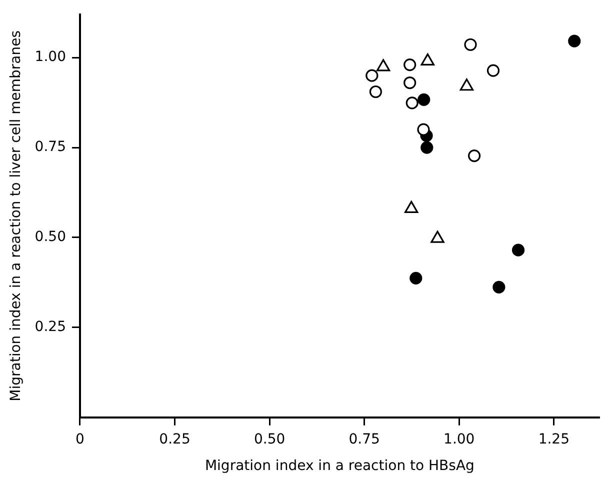  Describe the element at coordinates (50, 237) in the screenshot. I see `y-tick-label: 0.50` at that location.